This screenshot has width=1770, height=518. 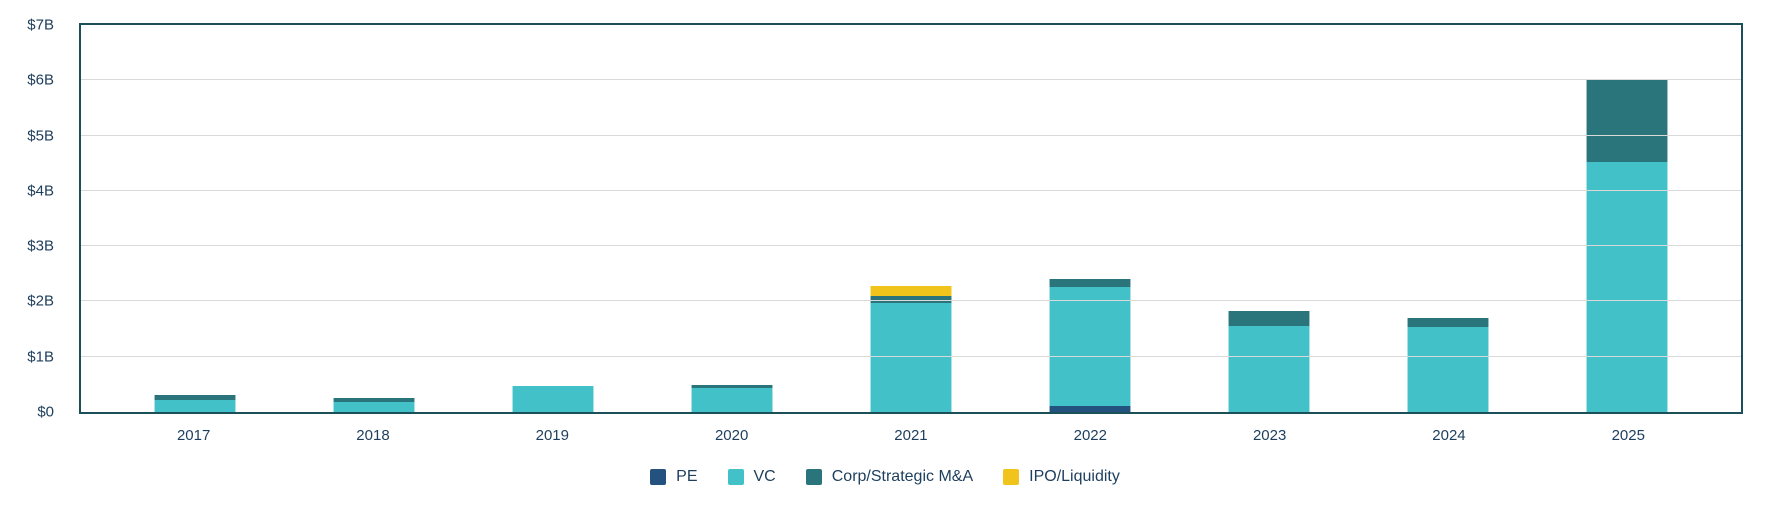 What do you see at coordinates (40, 80) in the screenshot?
I see `y-axis-tick-label: $6B` at bounding box center [40, 80].